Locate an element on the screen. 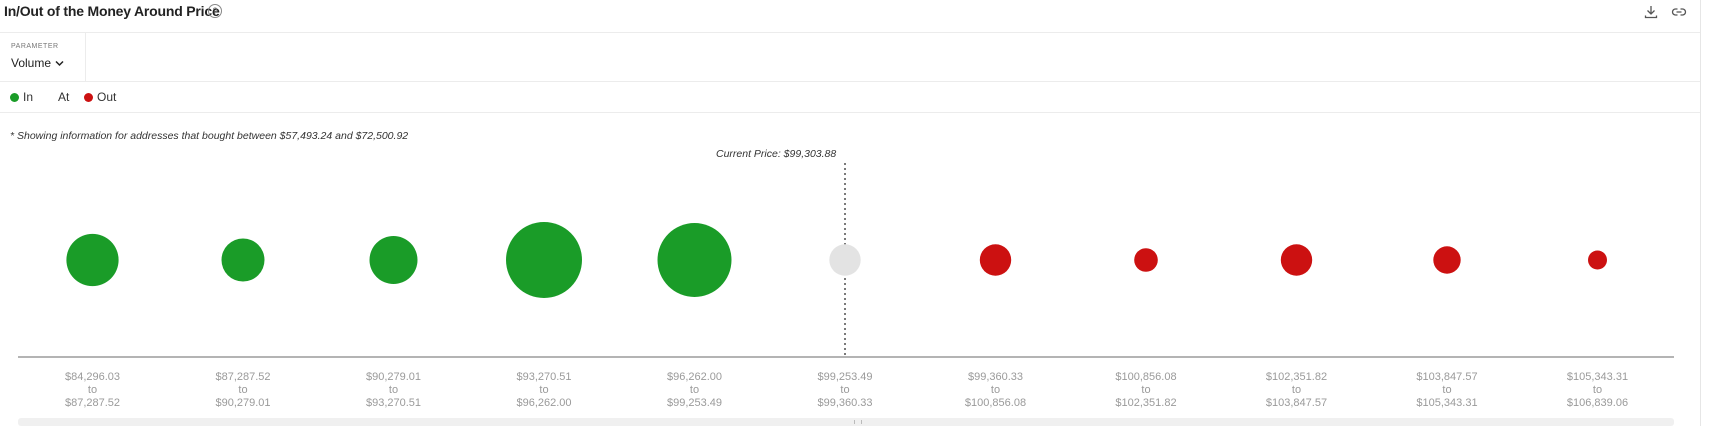 The image size is (1710, 426). legend-out-label: Out is located at coordinates (107, 97).